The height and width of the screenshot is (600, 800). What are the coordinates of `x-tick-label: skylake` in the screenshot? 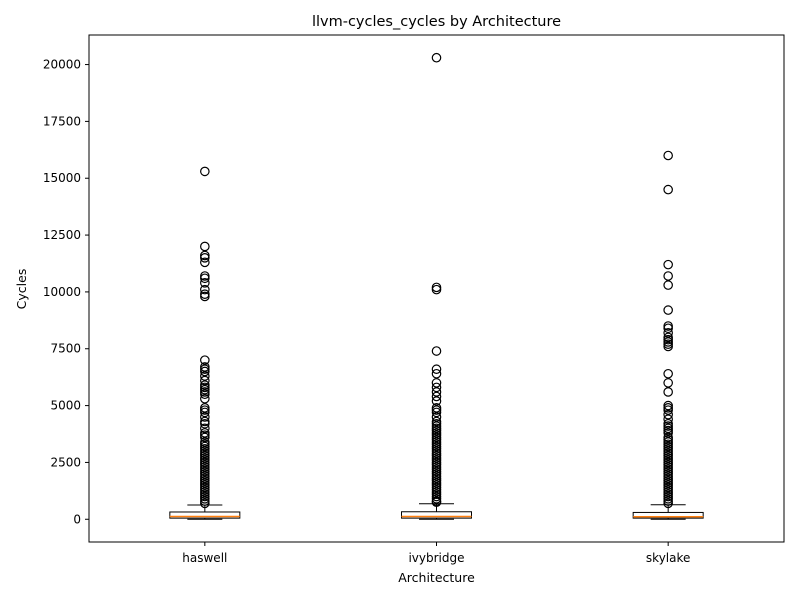 It's located at (668, 558).